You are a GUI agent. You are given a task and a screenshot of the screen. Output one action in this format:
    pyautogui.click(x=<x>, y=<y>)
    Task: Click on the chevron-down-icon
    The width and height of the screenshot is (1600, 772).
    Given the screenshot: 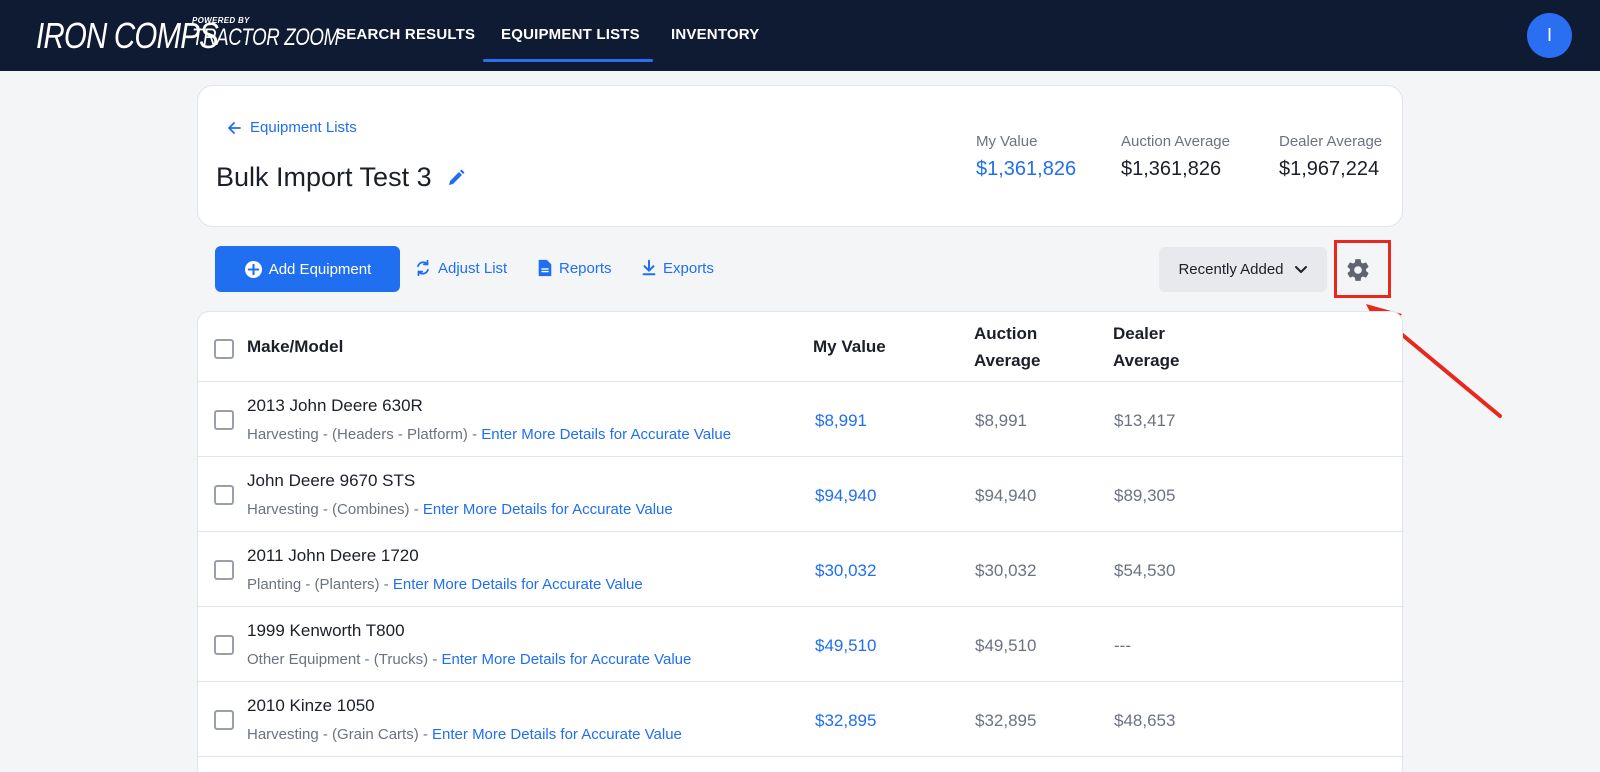 What is the action you would take?
    pyautogui.click(x=1300, y=269)
    